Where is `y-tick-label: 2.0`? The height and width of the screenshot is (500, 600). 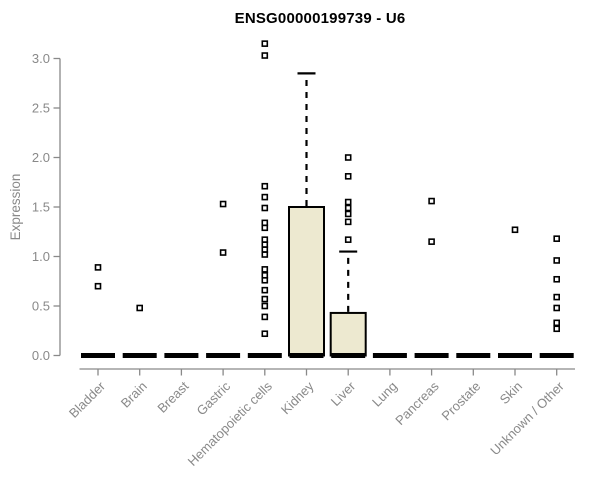
y-tick-label: 2.0 is located at coordinates (41, 157).